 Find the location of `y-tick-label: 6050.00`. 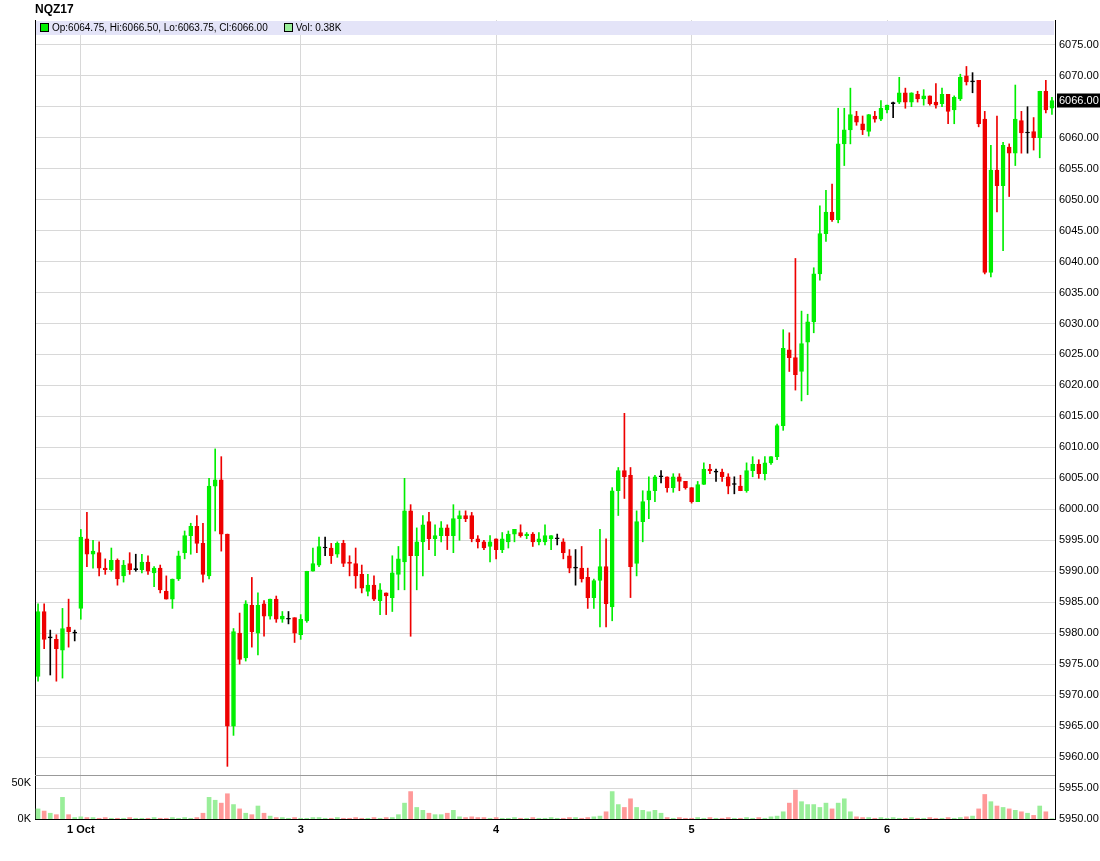

y-tick-label: 6050.00 is located at coordinates (1079, 198).